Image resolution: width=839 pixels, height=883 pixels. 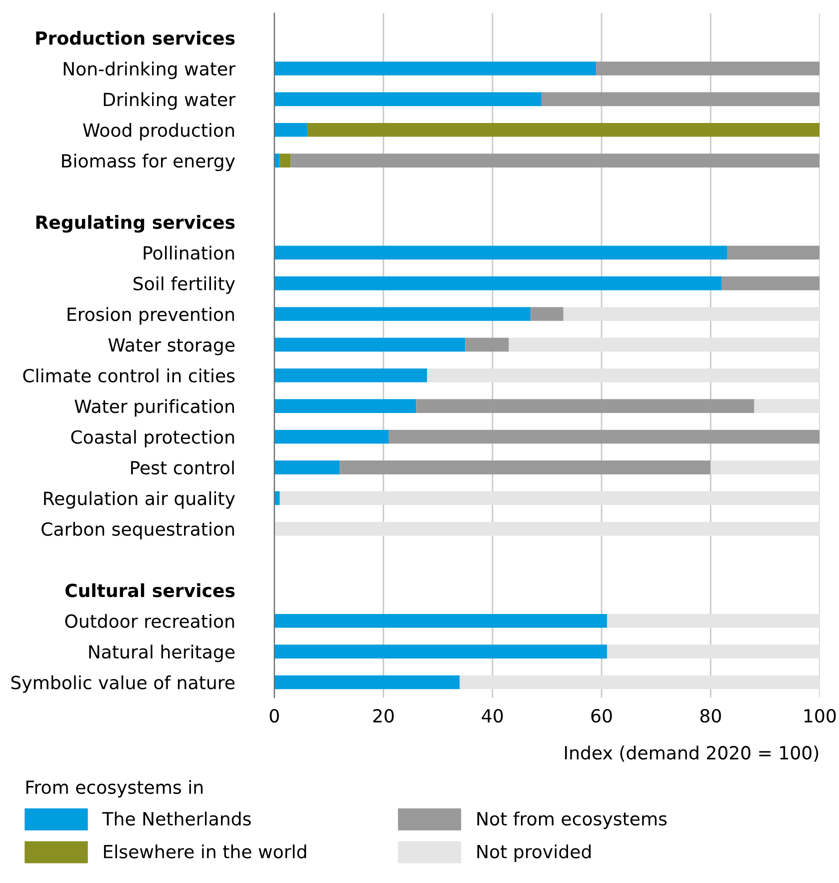 I want to click on x-tick-label: 40, so click(x=492, y=716).